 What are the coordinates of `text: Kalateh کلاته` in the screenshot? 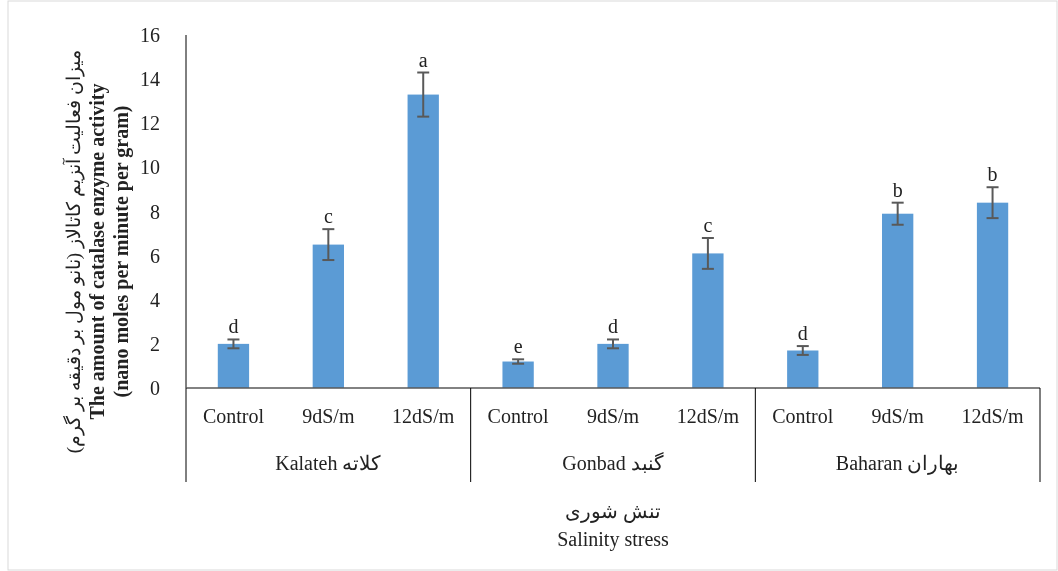 It's located at (328, 463).